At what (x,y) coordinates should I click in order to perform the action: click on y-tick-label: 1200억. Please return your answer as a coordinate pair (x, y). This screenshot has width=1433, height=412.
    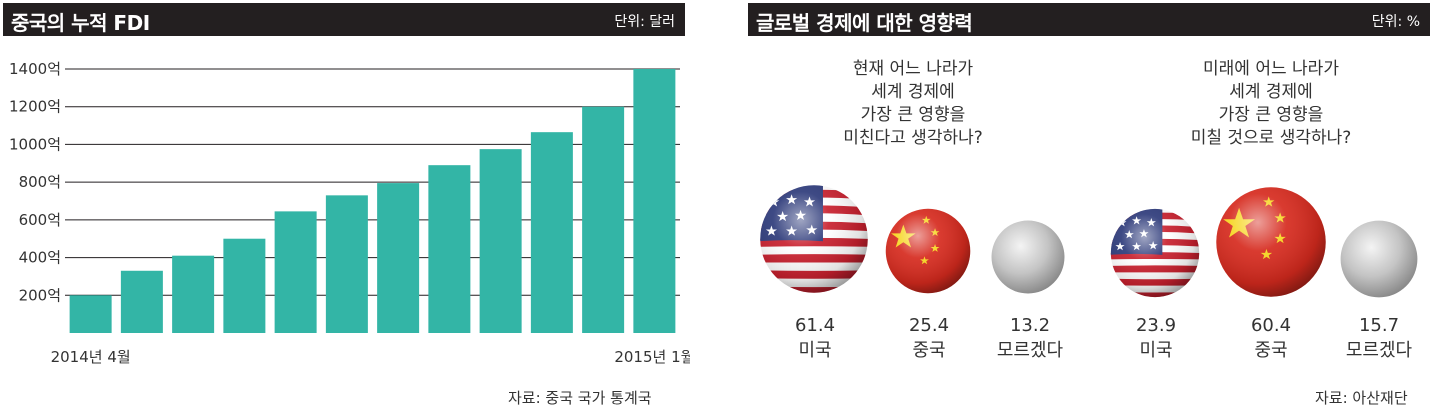
    Looking at the image, I should click on (35, 107).